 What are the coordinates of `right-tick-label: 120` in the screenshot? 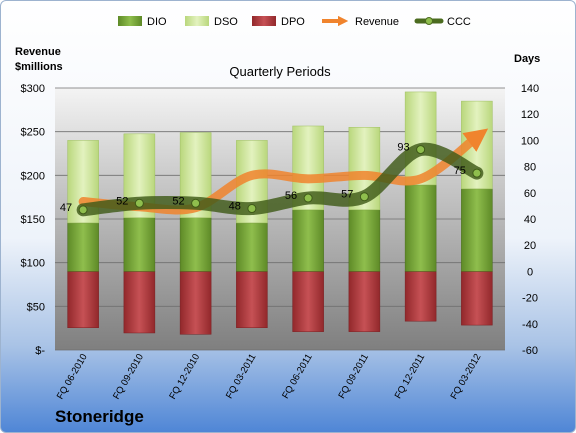 It's located at (530, 115).